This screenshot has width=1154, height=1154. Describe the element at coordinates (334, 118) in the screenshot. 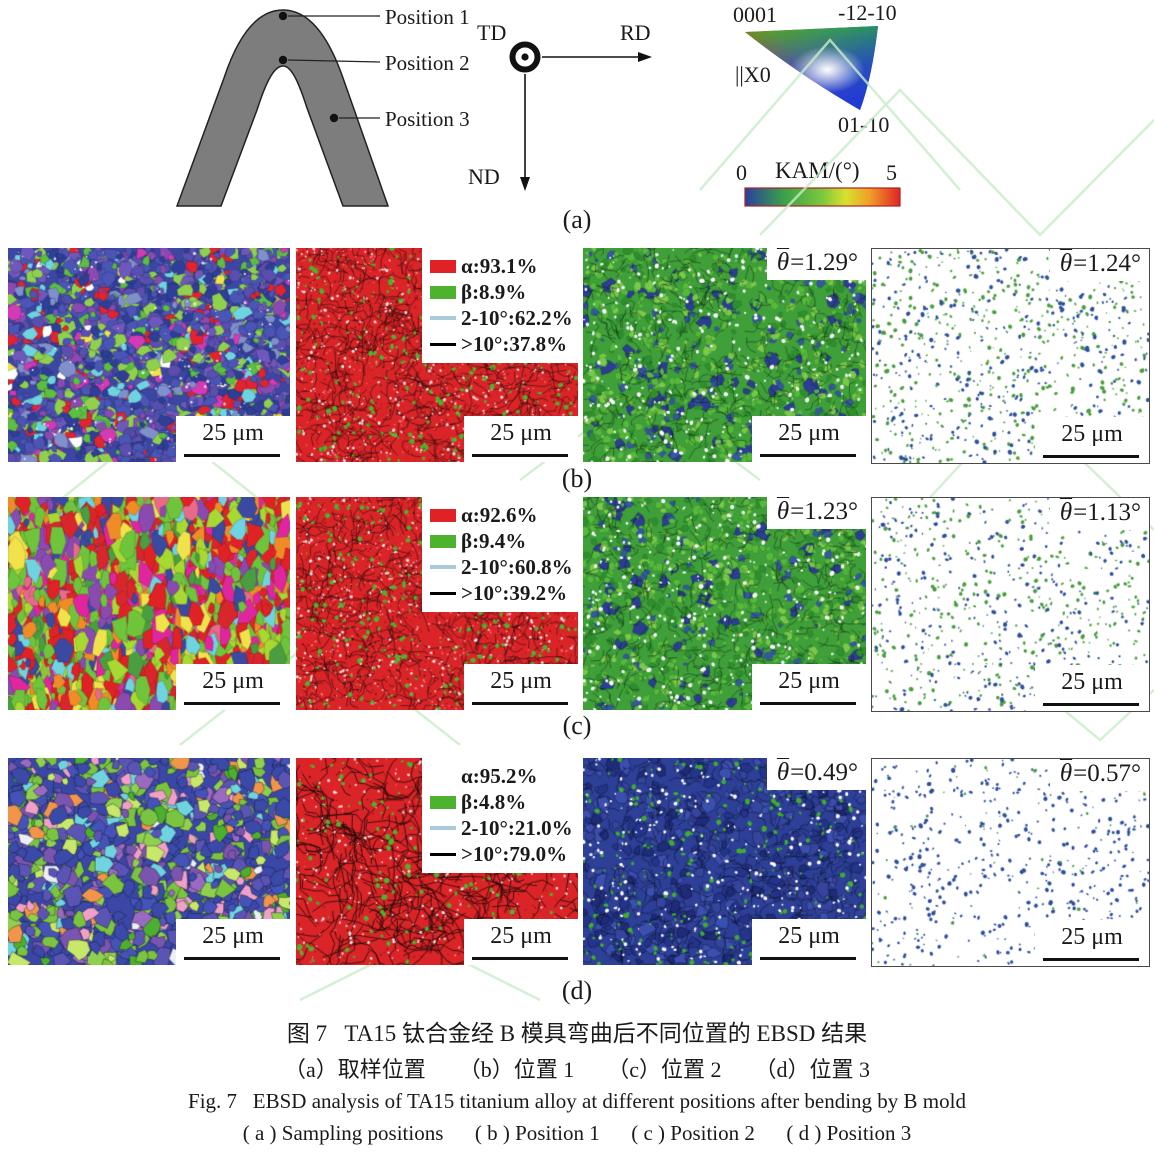

I see `position-3-dot` at that location.